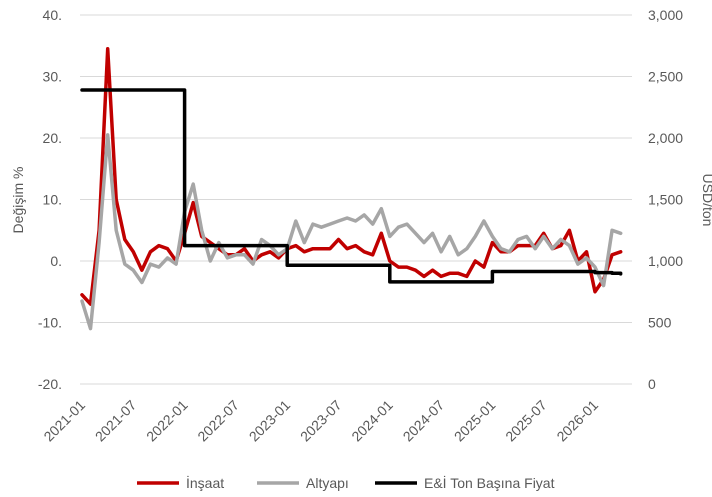 The height and width of the screenshot is (497, 712). I want to click on x-tick-label: 2024-07, so click(424, 421).